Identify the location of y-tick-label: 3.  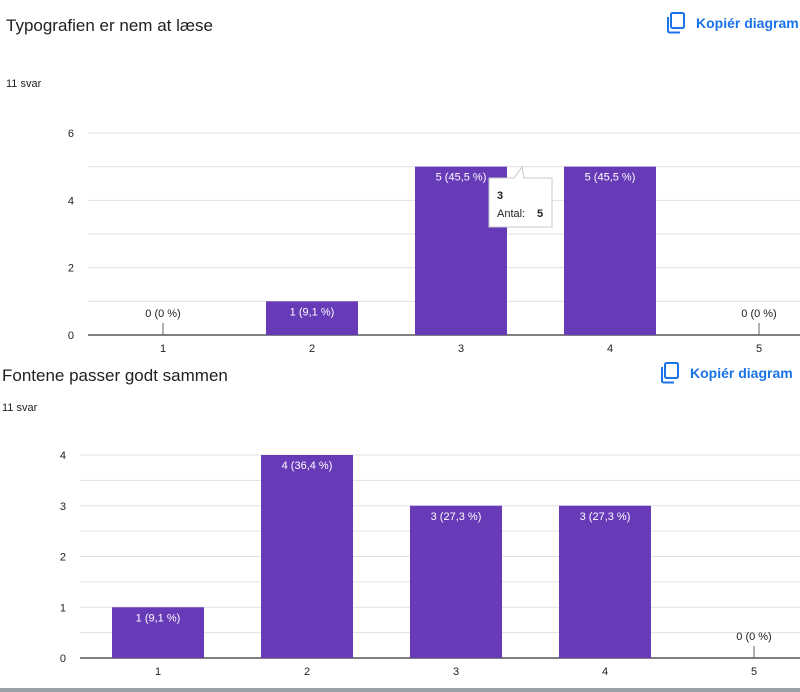
(63, 507).